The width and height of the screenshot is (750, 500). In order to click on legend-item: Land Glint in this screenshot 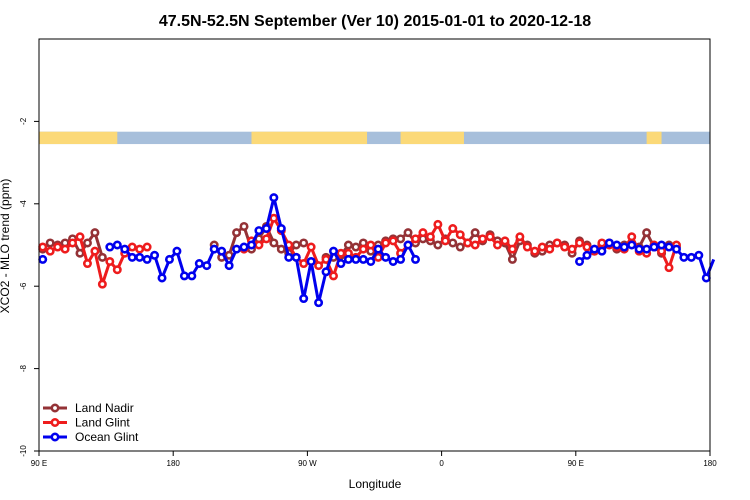, I will do `click(86, 423)`.